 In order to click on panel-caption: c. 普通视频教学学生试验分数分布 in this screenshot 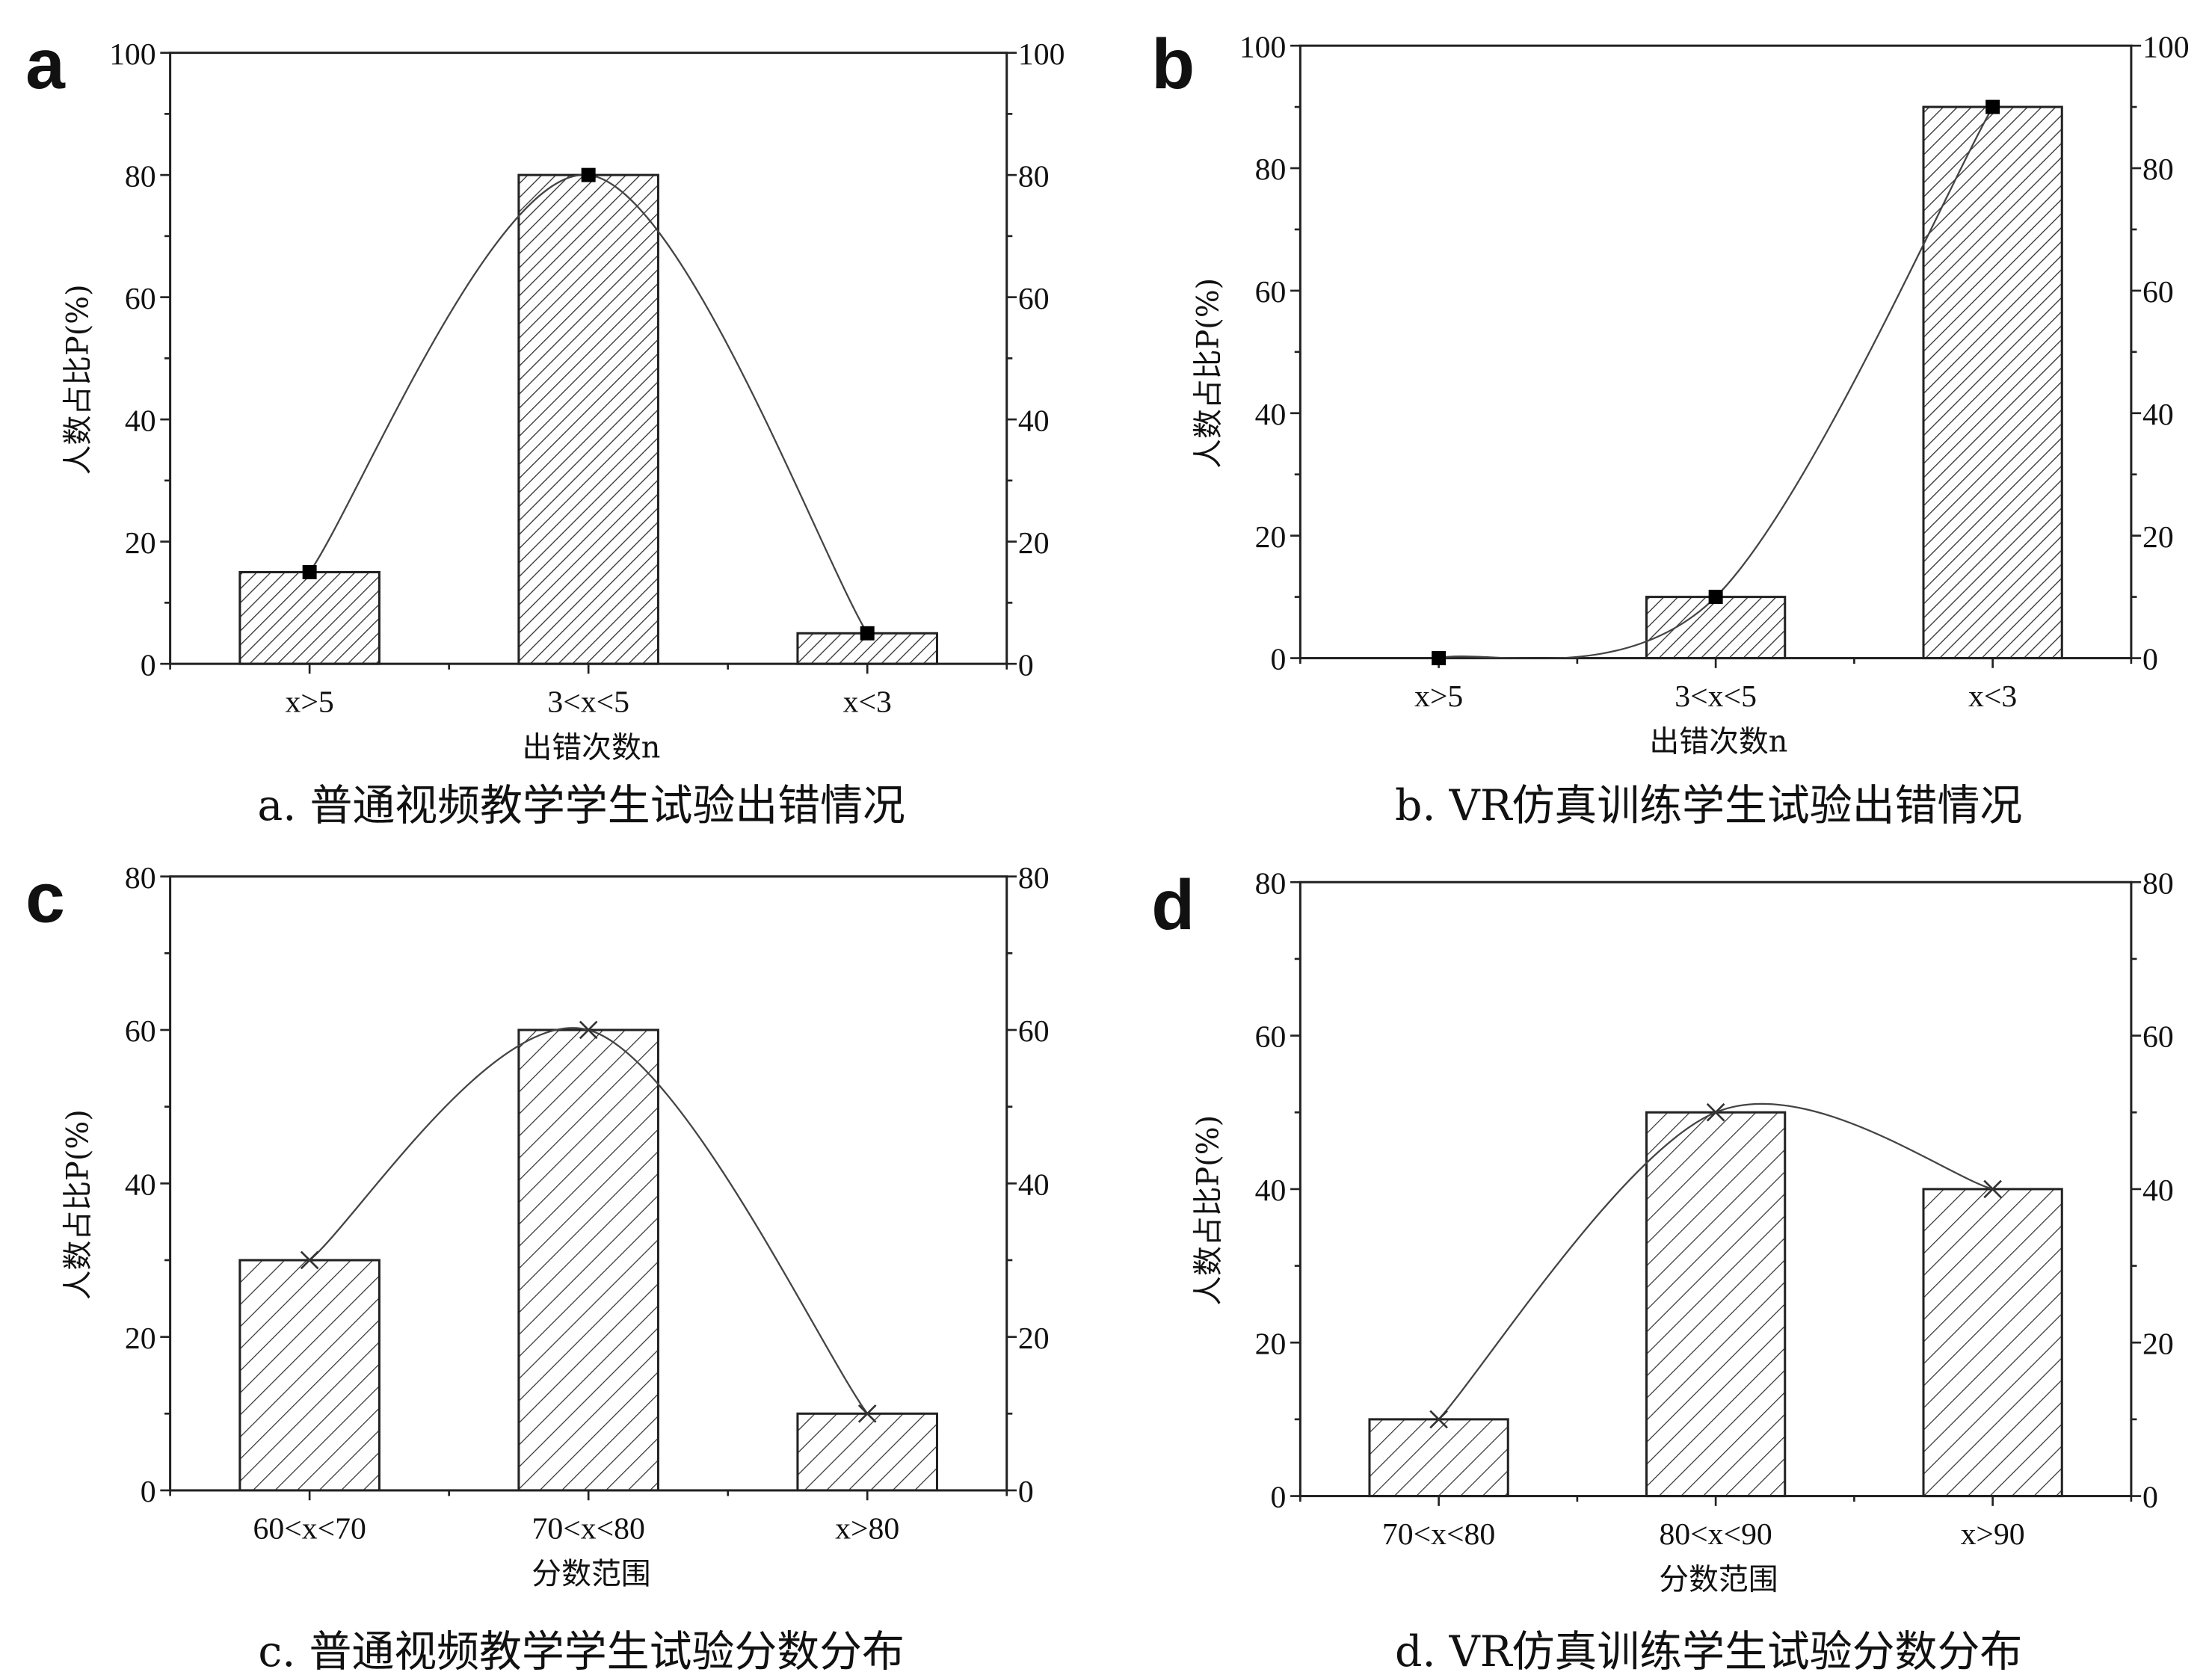, I will do `click(581, 1651)`.